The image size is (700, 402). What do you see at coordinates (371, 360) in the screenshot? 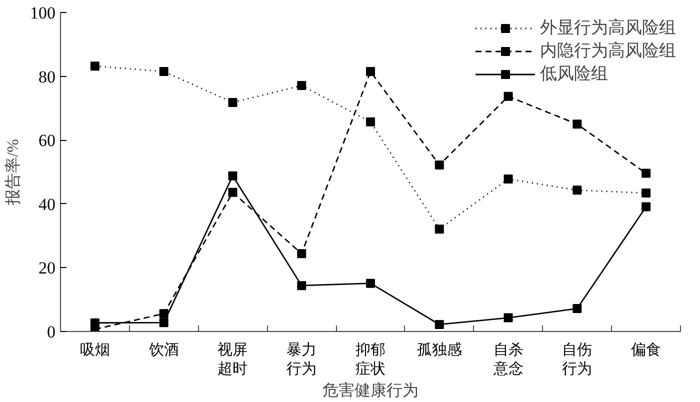
I see `x-tick-label: 抑郁症状` at bounding box center [371, 360].